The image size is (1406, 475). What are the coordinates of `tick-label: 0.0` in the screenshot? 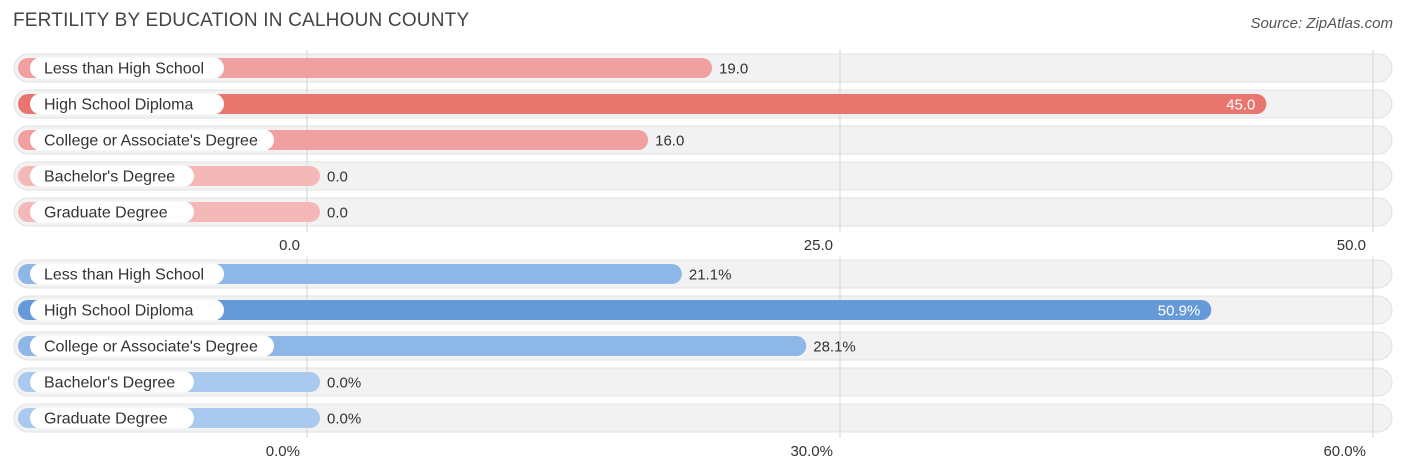 It's located at (289, 245).